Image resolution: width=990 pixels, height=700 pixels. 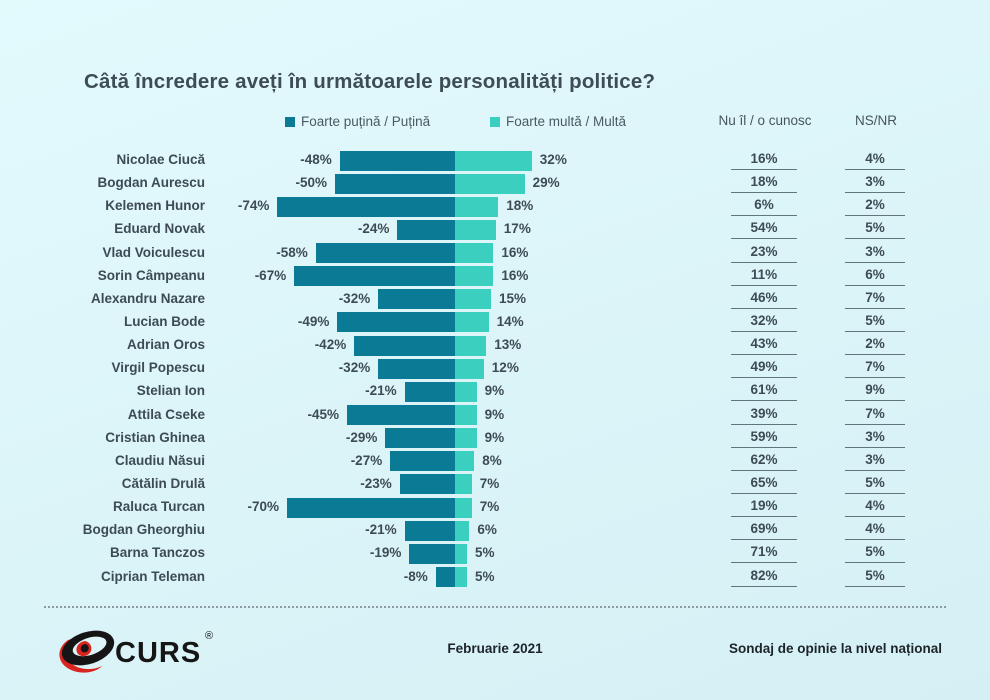 I want to click on column-header-unknown: Nu îl / o cunosc, so click(x=765, y=120).